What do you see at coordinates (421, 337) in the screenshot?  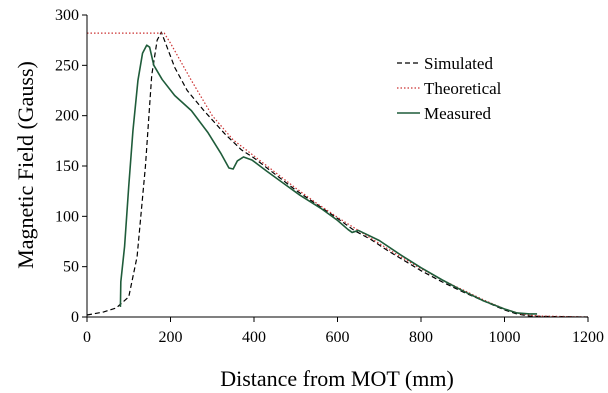 I see `x-tick-label-800: 800` at bounding box center [421, 337].